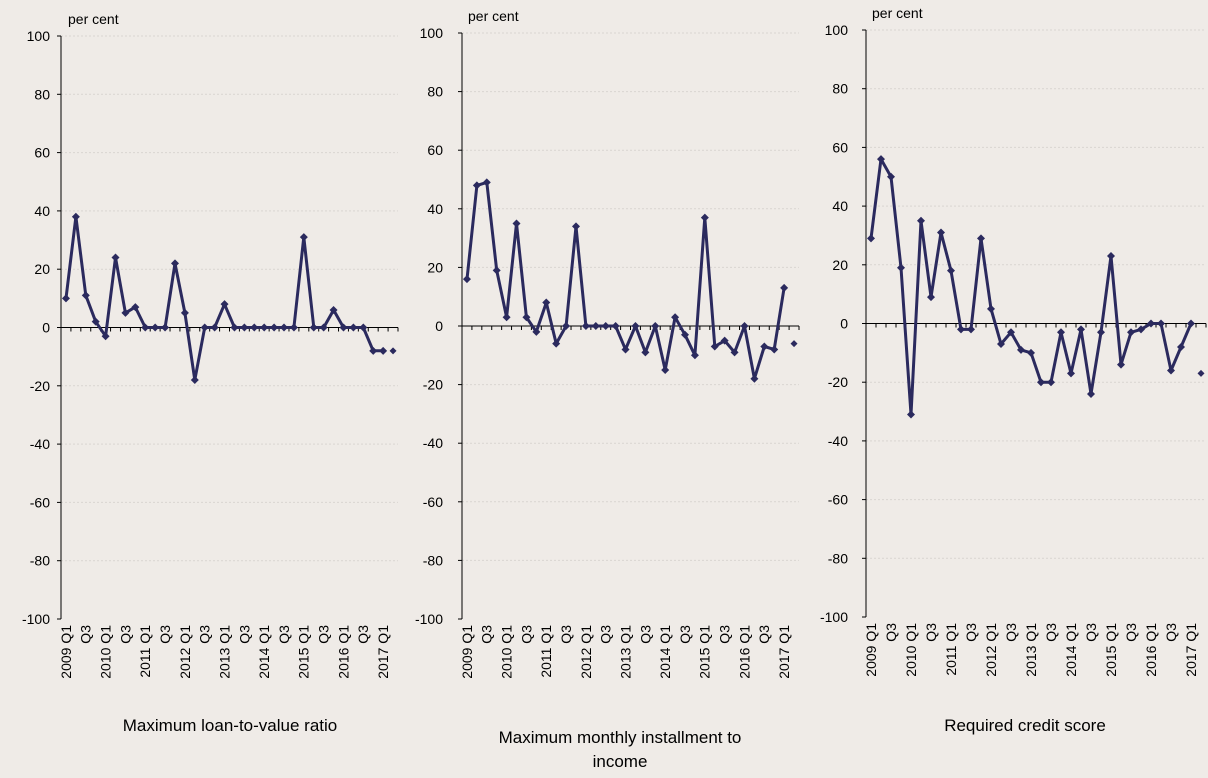 The image size is (1208, 778). I want to click on credit-score-y-tick-label: 100, so click(837, 30).